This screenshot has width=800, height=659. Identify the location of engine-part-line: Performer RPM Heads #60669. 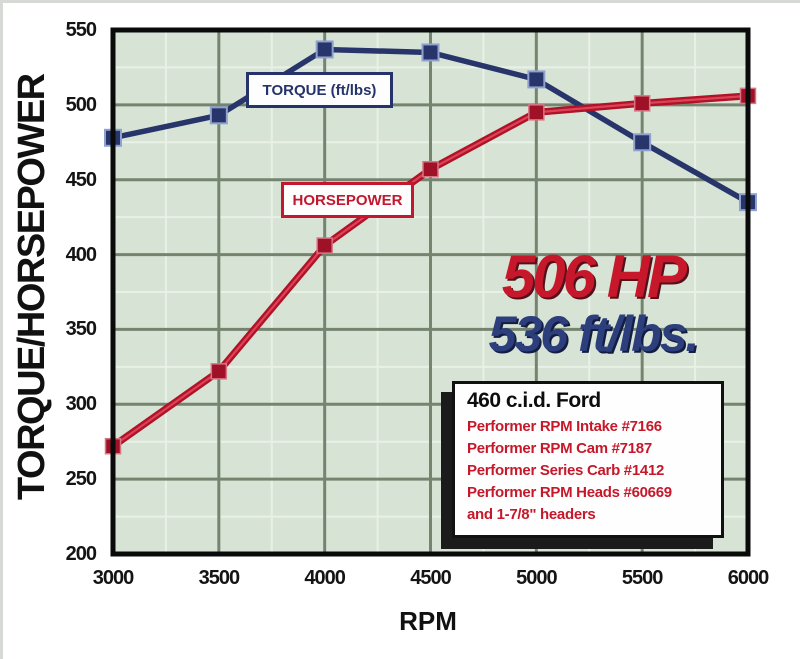
(569, 493).